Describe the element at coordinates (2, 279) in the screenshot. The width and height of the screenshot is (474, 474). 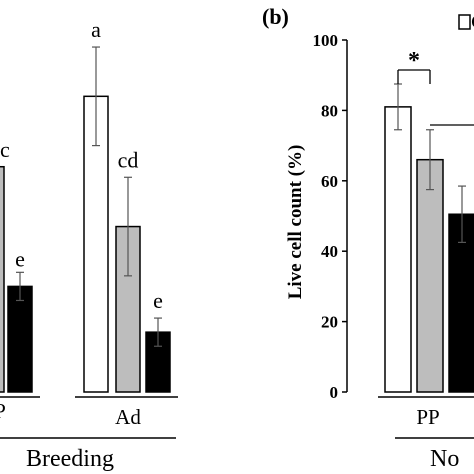
I see `bar-p-partial` at that location.